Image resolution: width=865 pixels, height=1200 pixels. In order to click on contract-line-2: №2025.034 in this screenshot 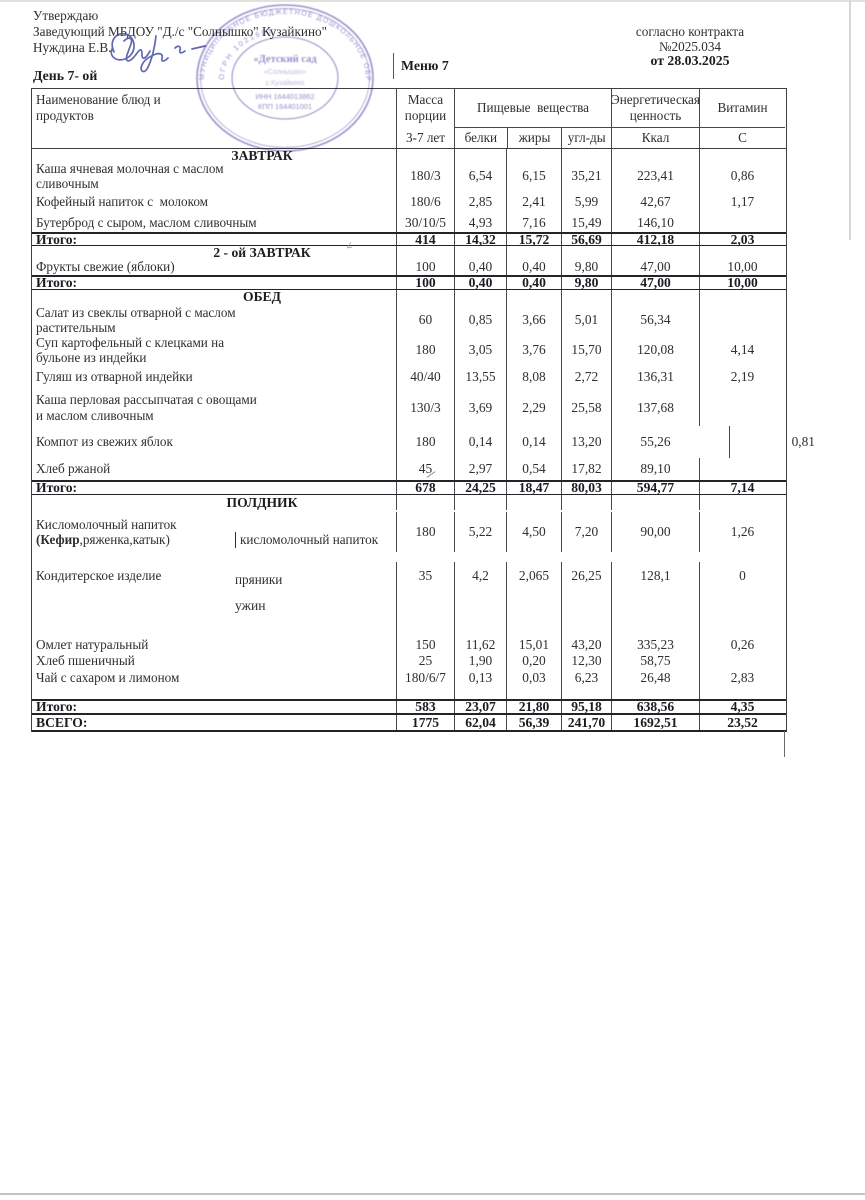, I will do `click(690, 46)`.